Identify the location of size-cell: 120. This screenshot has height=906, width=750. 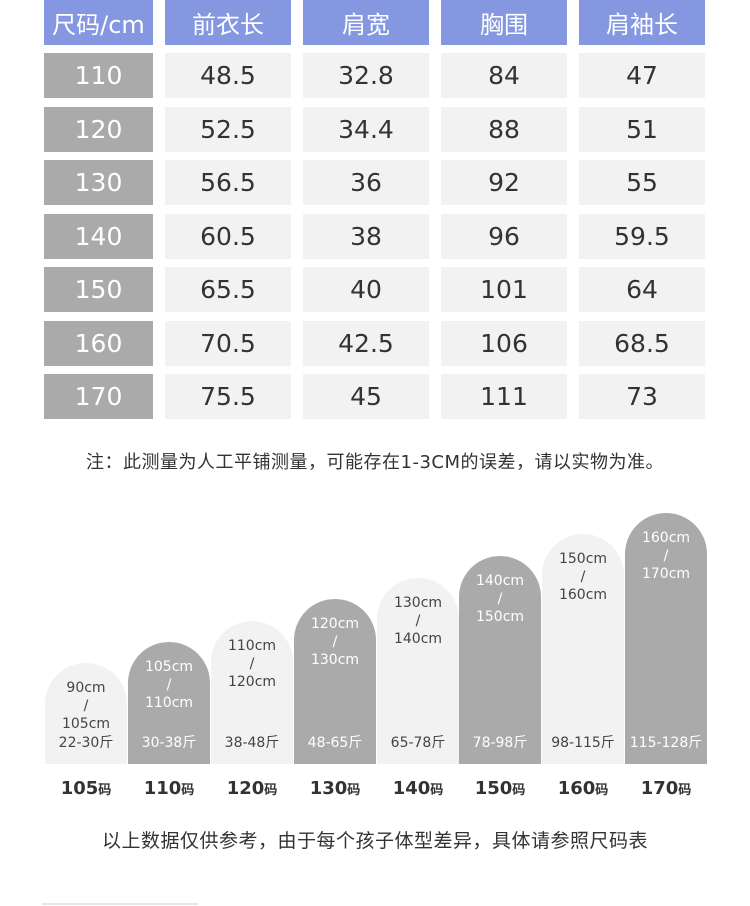
(98, 129).